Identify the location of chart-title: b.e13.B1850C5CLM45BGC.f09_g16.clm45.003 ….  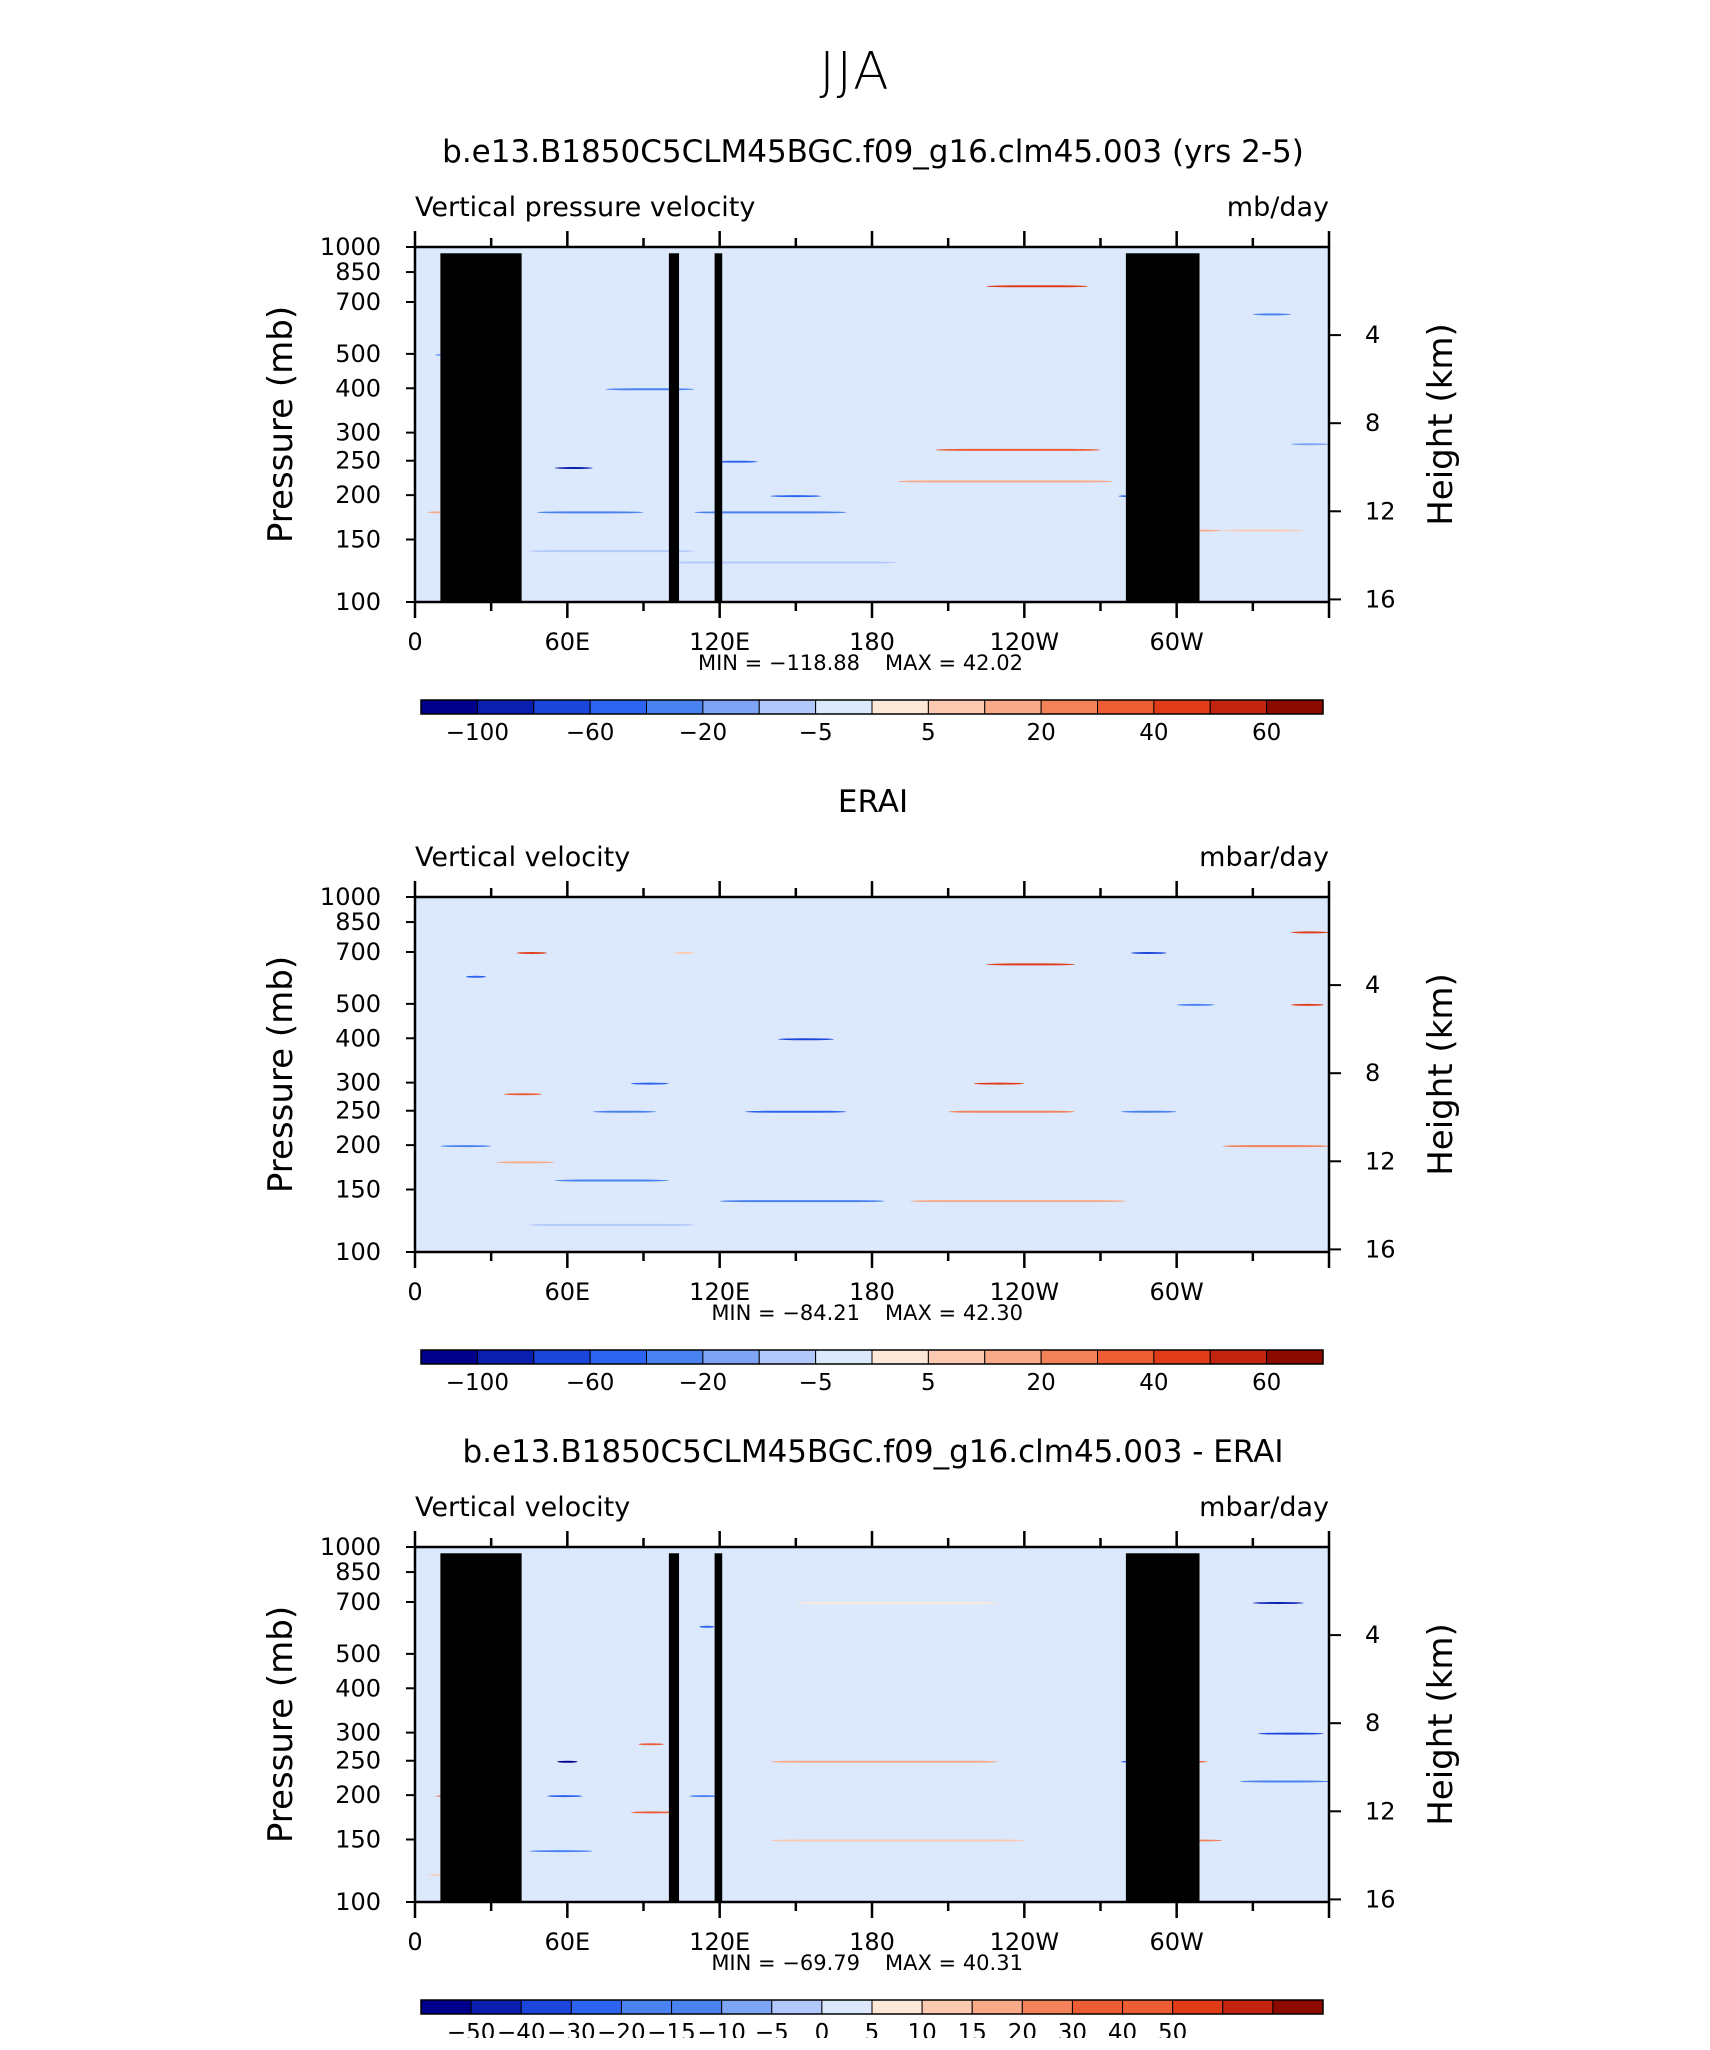
(873, 152).